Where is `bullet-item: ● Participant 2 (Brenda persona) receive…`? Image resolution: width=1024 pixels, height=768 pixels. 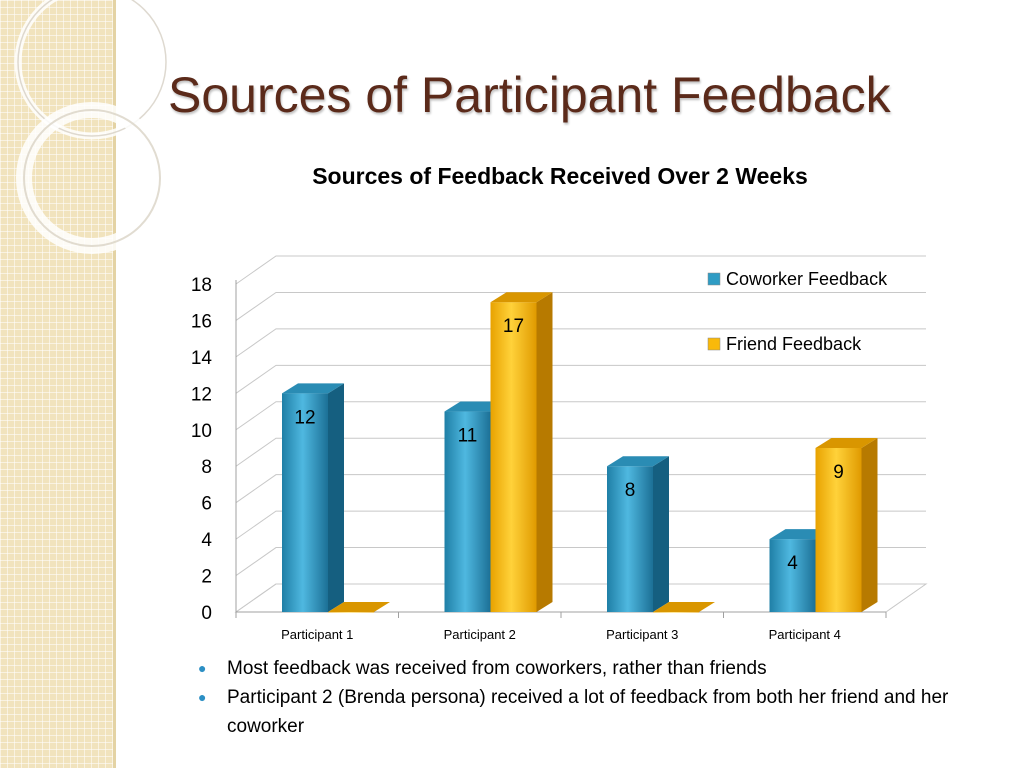 bullet-item: ● Participant 2 (Brenda persona) receive… is located at coordinates (576, 712).